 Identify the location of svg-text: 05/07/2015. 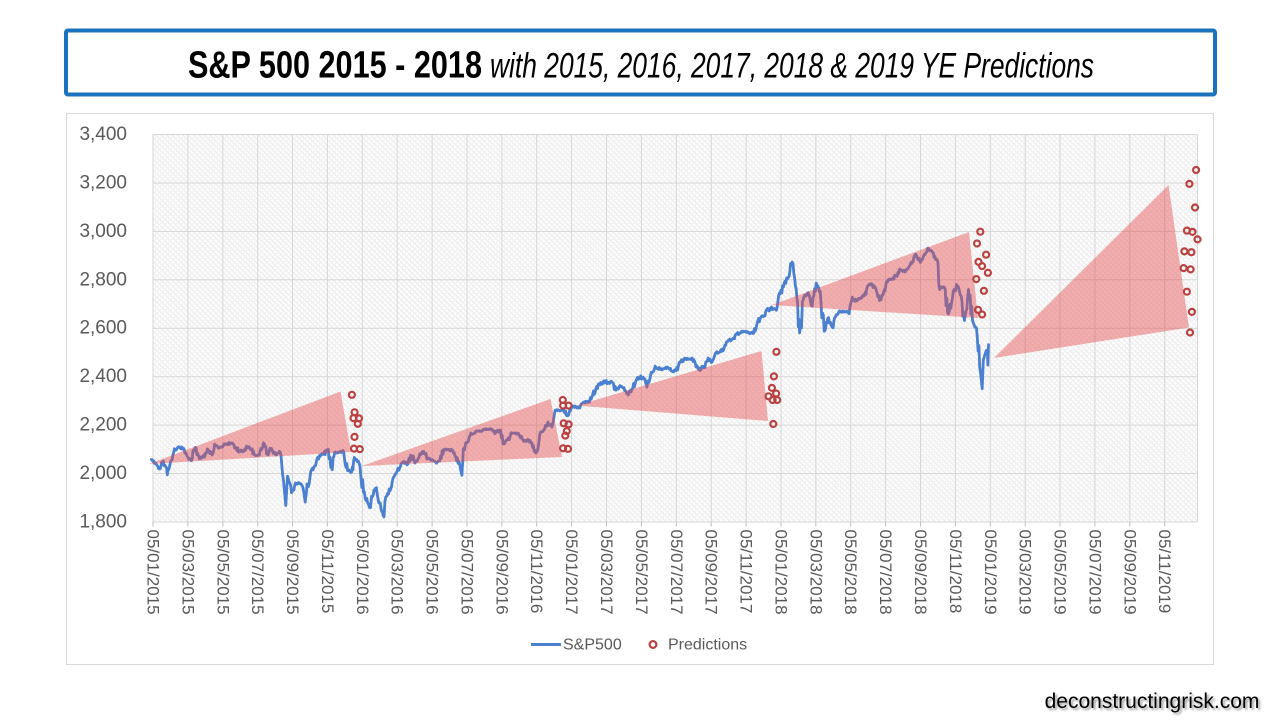
(257, 572).